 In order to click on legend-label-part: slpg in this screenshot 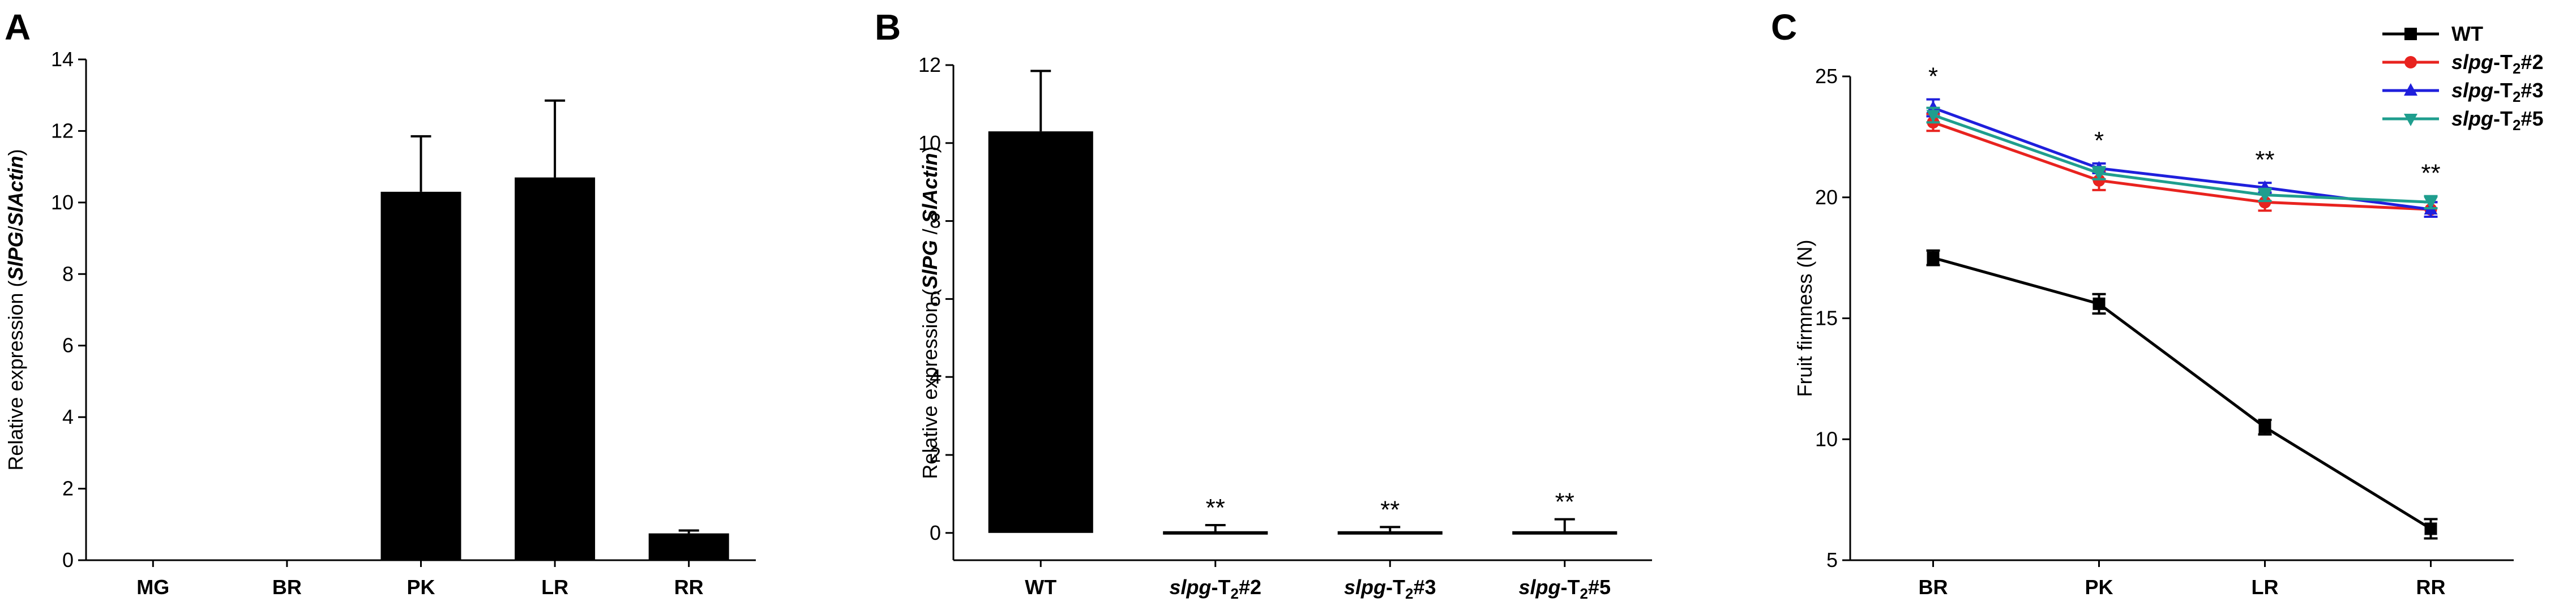, I will do `click(2472, 90)`.